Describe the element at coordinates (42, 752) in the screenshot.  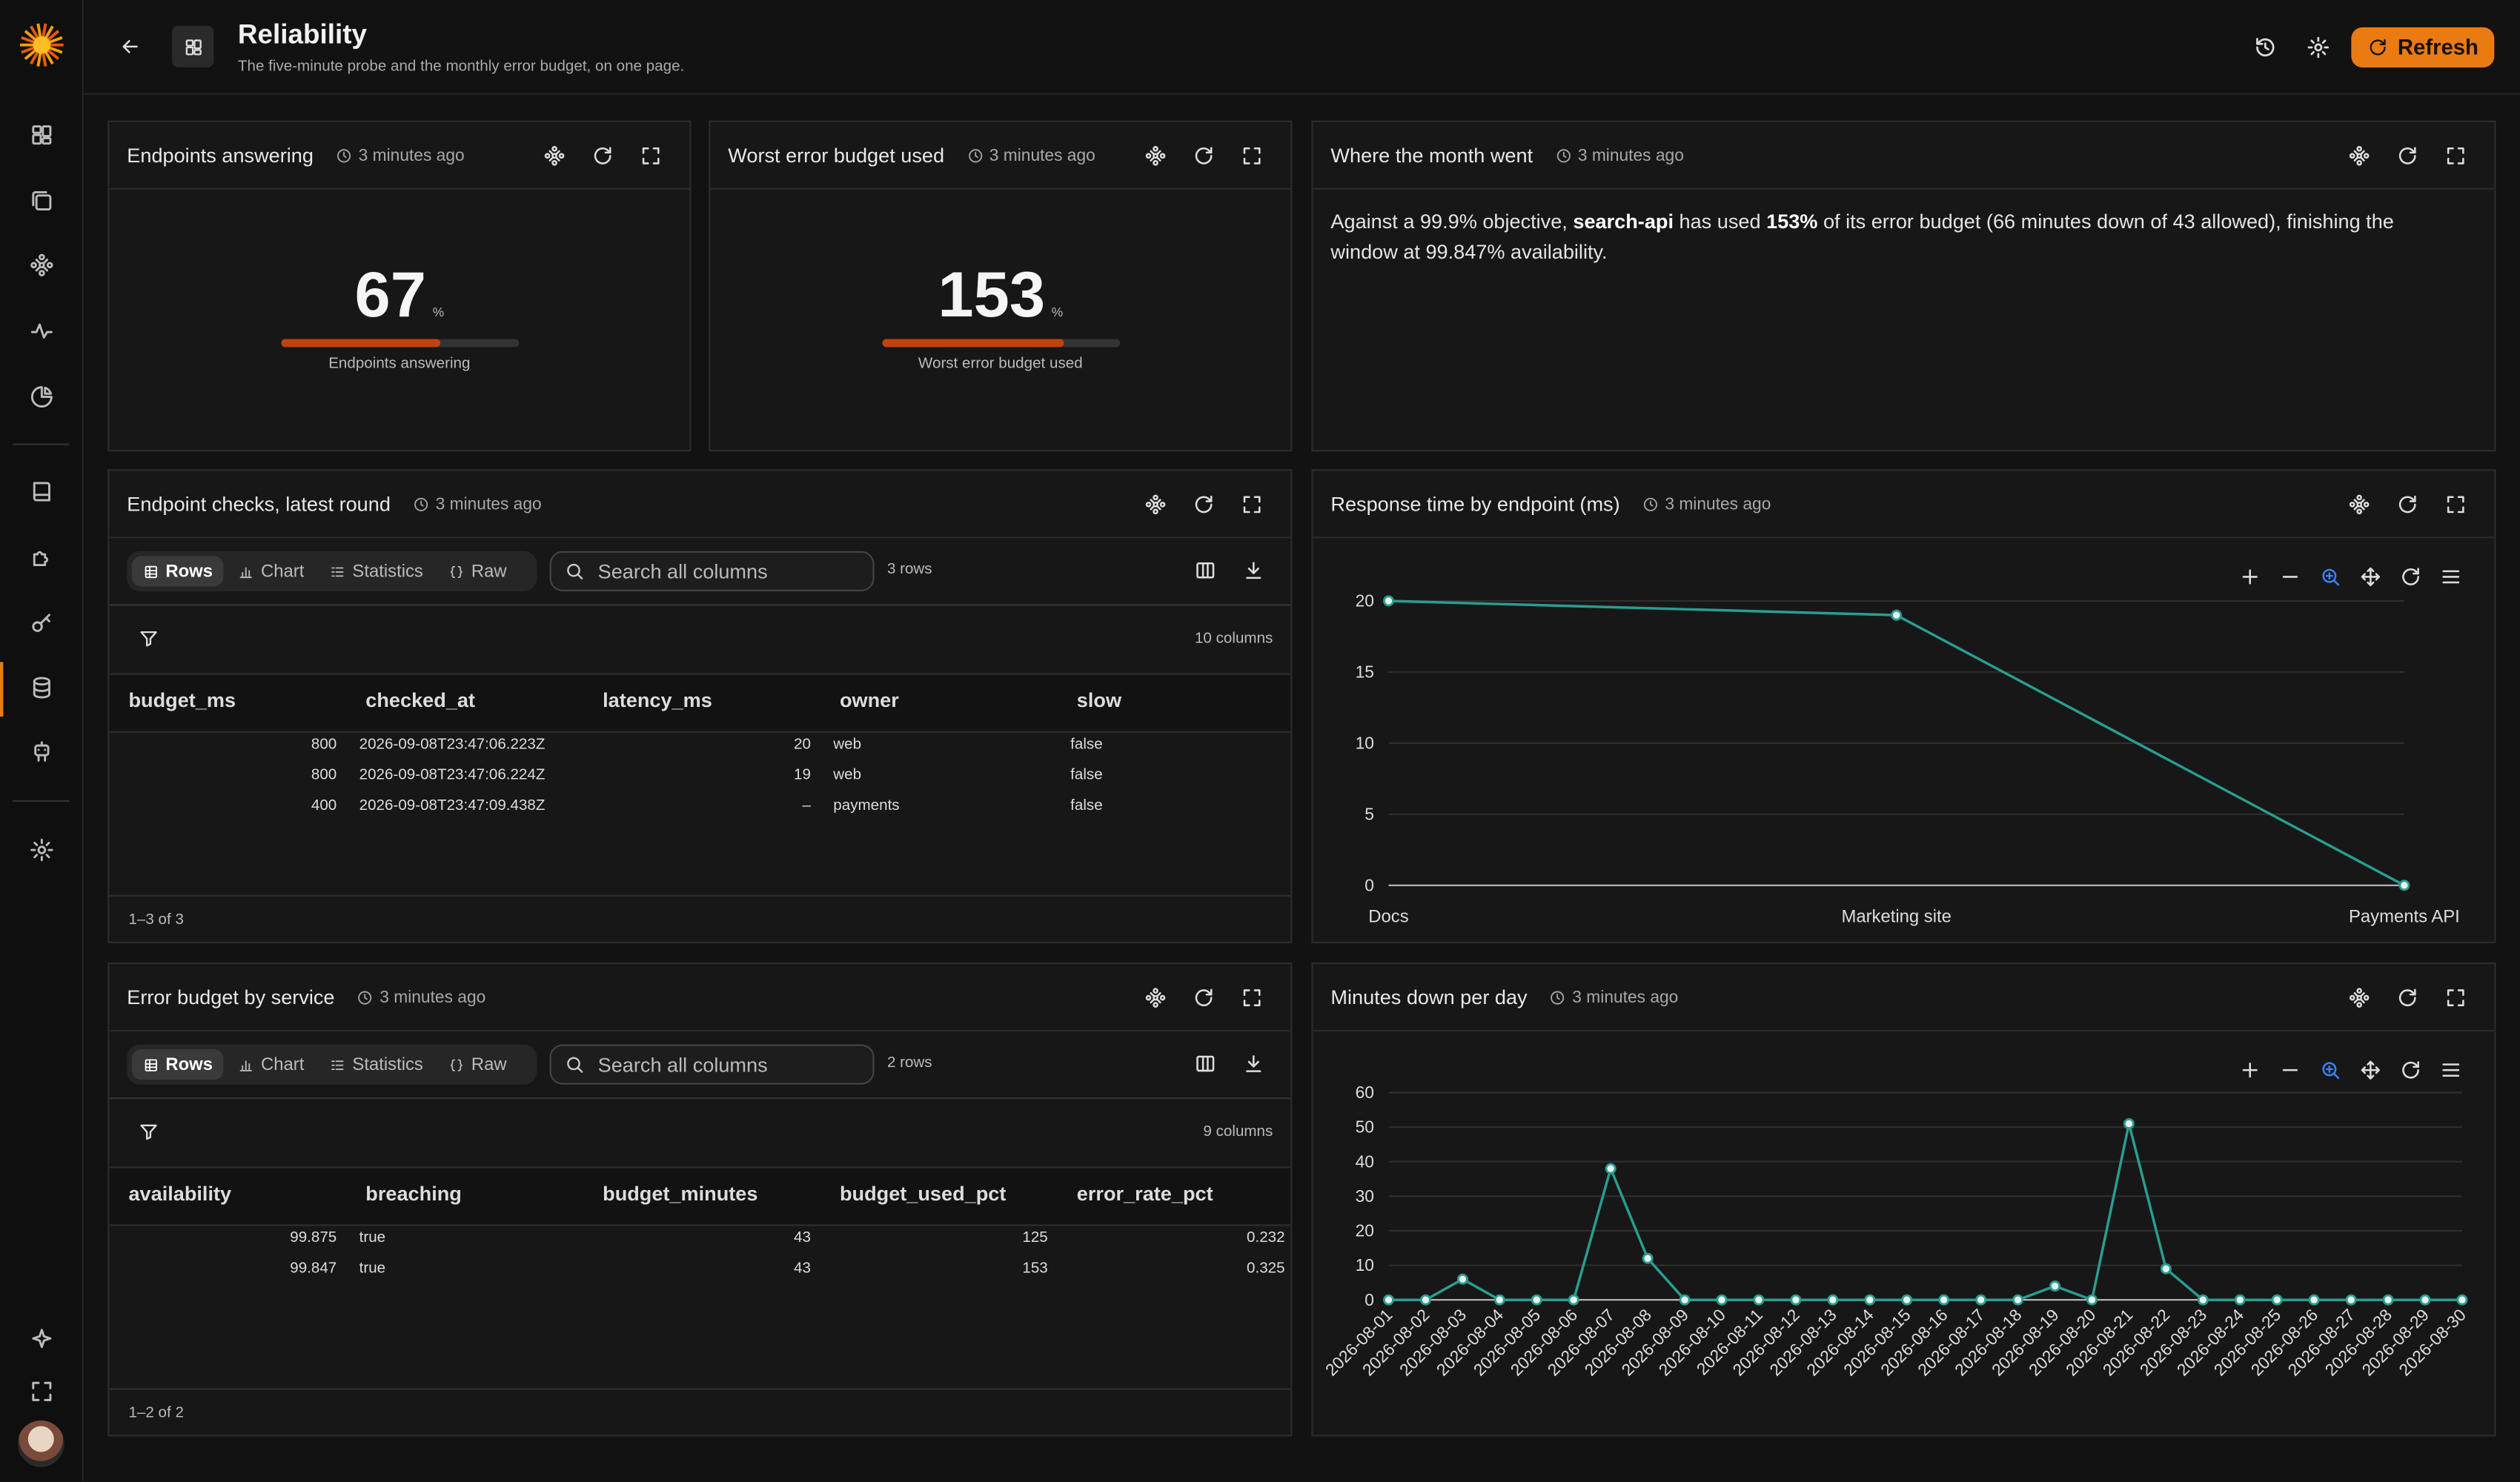
I see `nav-bot` at that location.